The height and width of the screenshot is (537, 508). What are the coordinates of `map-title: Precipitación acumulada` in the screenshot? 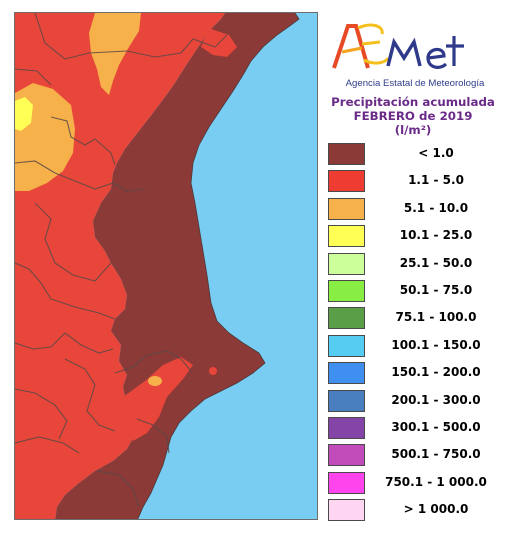 It's located at (413, 102).